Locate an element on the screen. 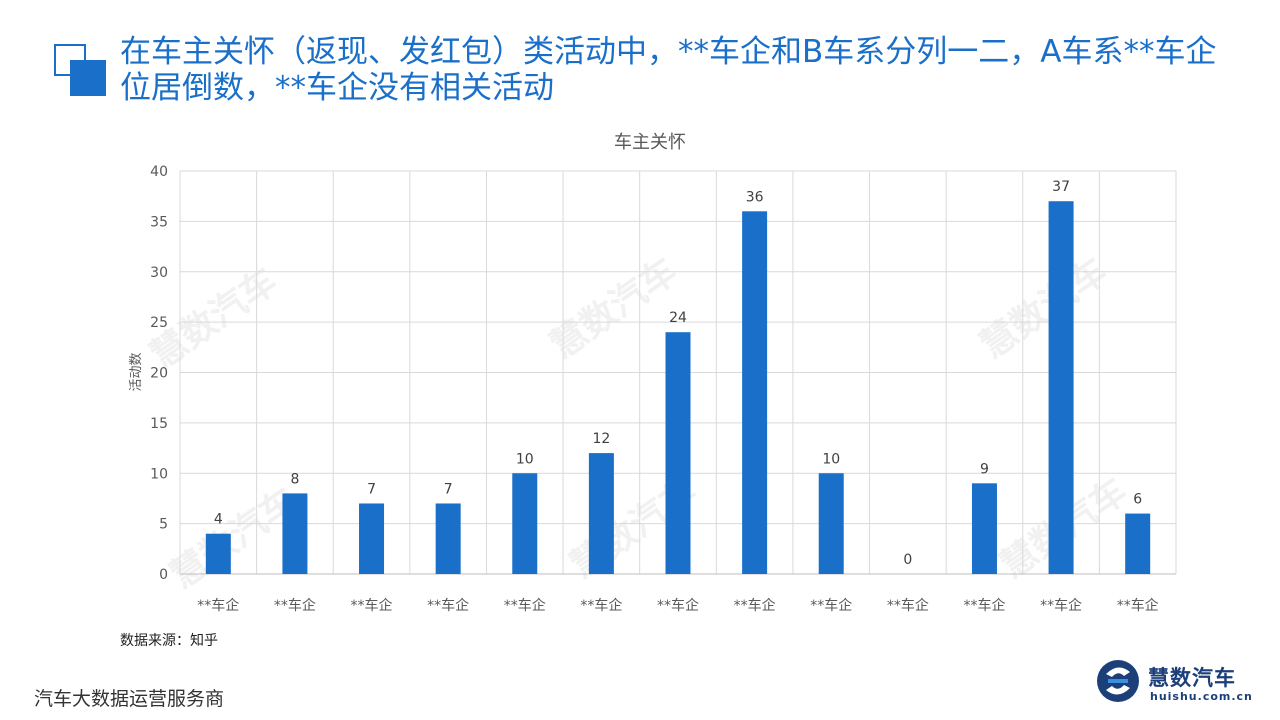  y-tick-label: 25 is located at coordinates (159, 323).